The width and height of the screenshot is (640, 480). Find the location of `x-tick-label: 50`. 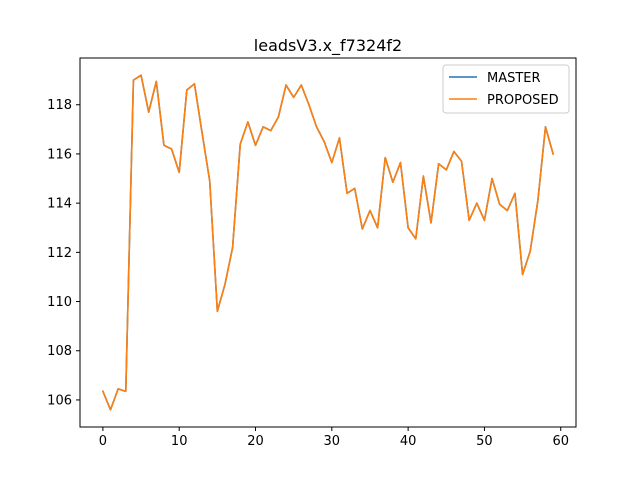

x-tick-label: 50 is located at coordinates (484, 441).